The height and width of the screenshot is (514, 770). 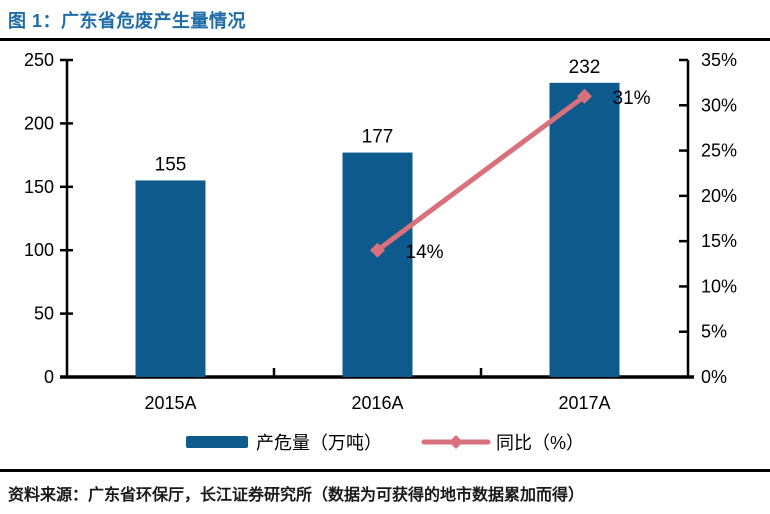 I want to click on right-axis-tick-label: 35%, so click(x=719, y=60).